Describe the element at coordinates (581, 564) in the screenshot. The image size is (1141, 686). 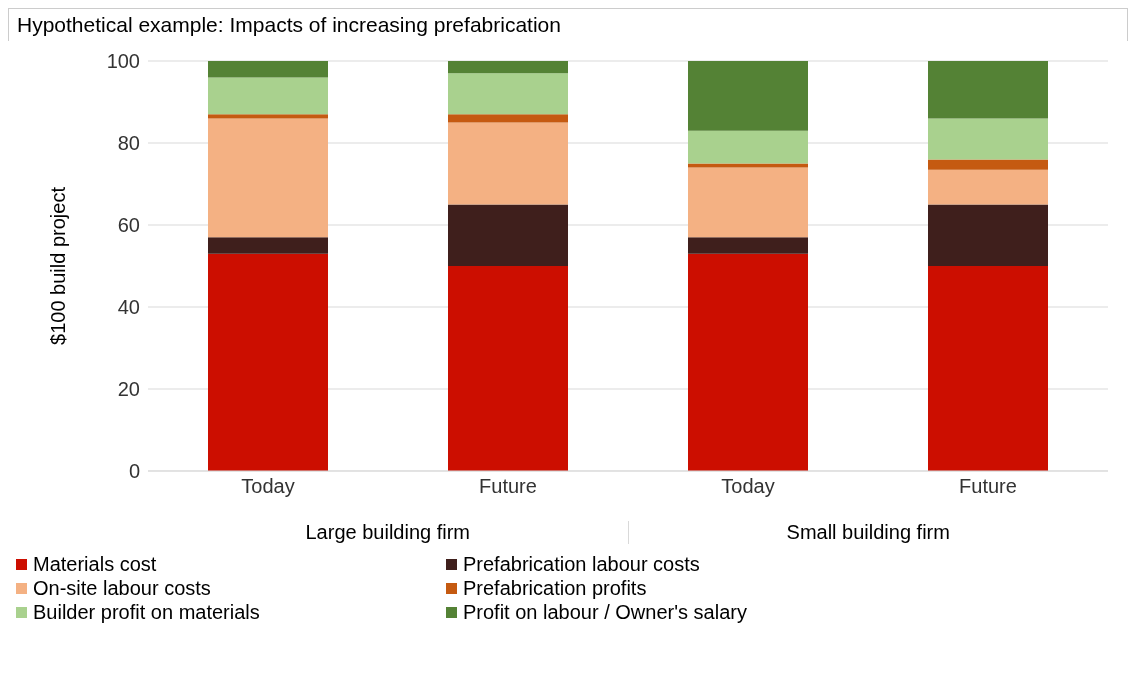
I see `legend-label: Prefabrication labour costs` at that location.